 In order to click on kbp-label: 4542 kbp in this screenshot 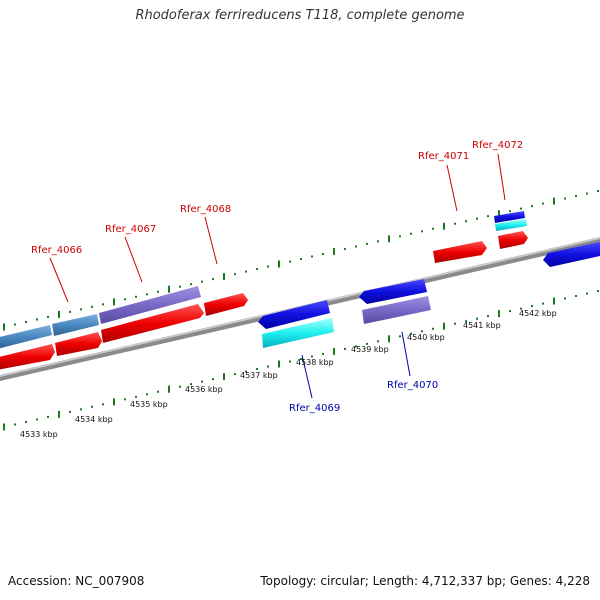, I will do `click(538, 313)`.